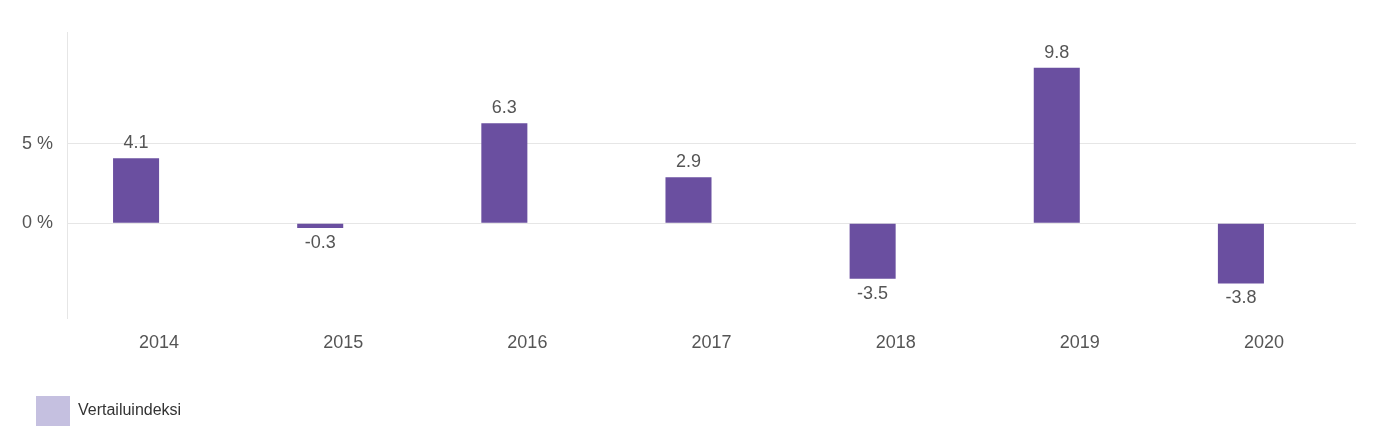 This screenshot has width=1374, height=444. What do you see at coordinates (159, 342) in the screenshot?
I see `x-tick-label: 2014` at bounding box center [159, 342].